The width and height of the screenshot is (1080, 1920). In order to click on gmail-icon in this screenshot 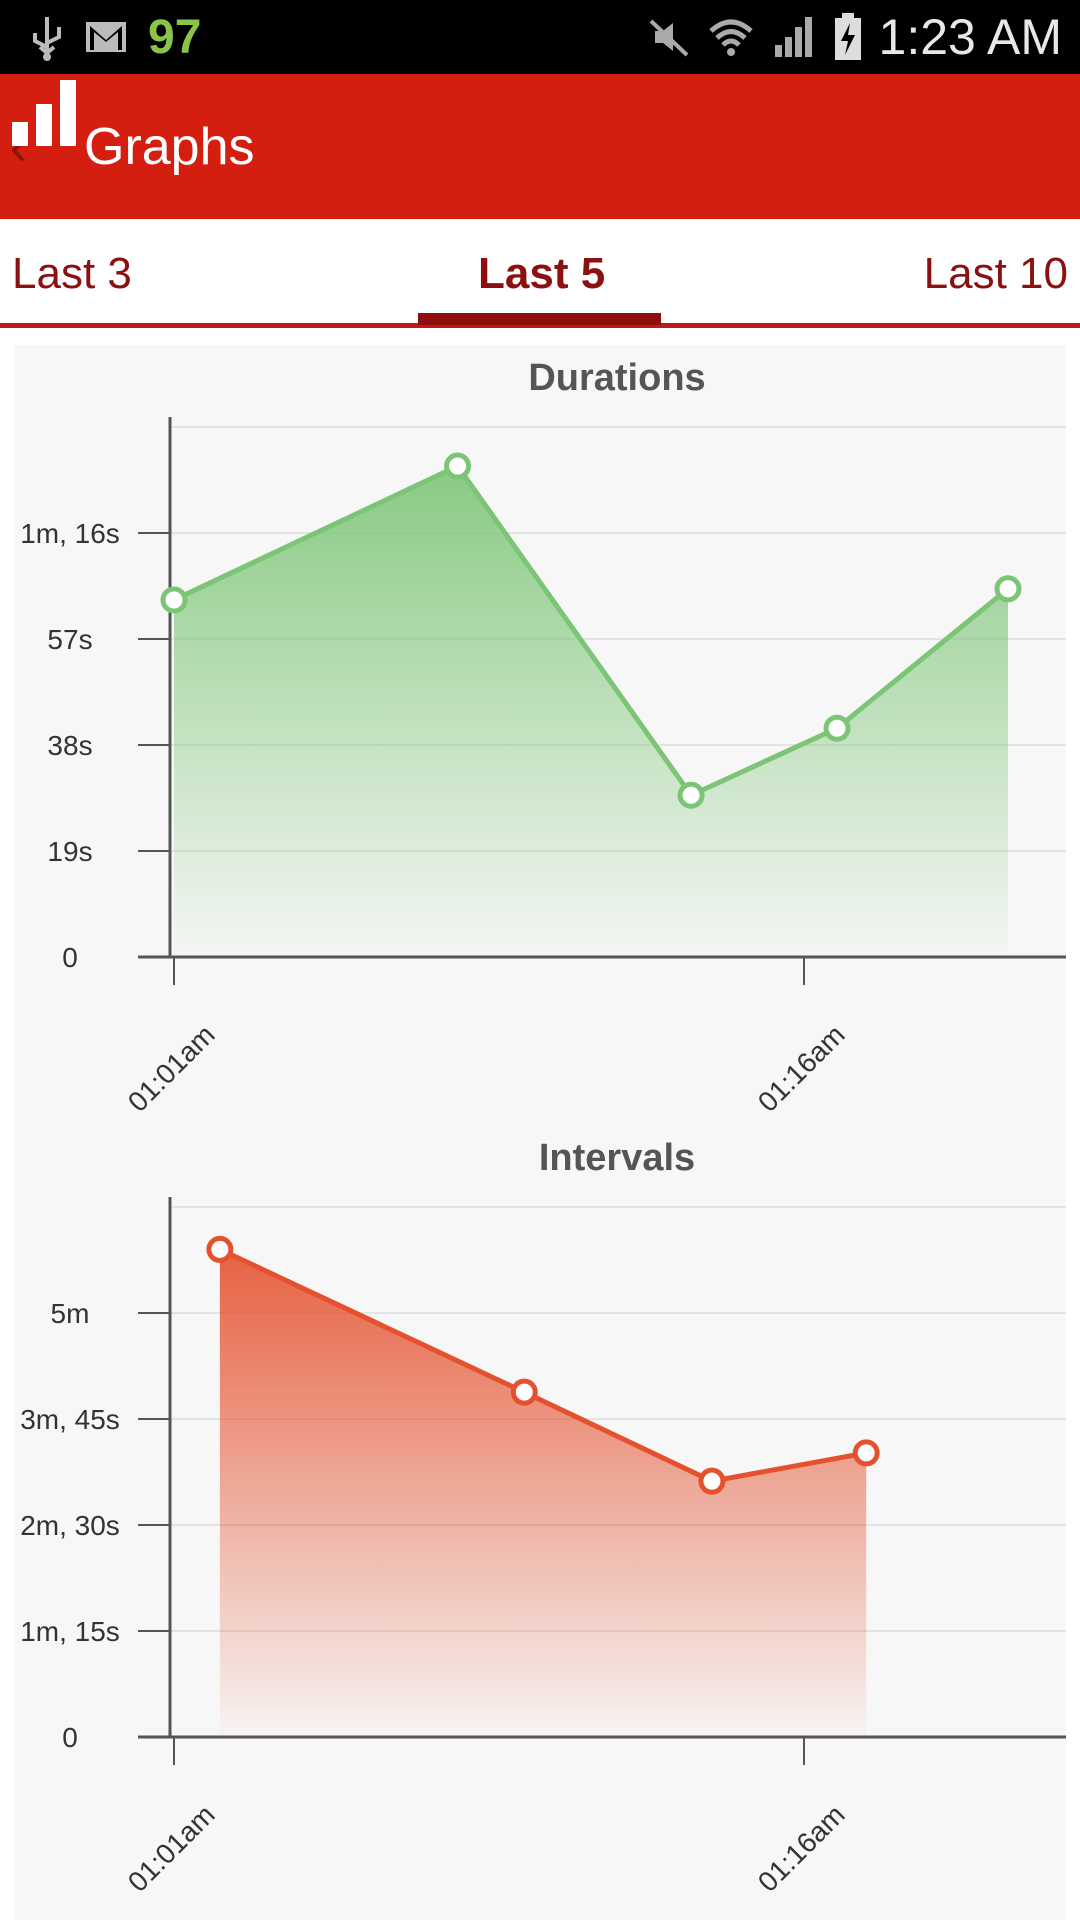, I will do `click(106, 37)`.